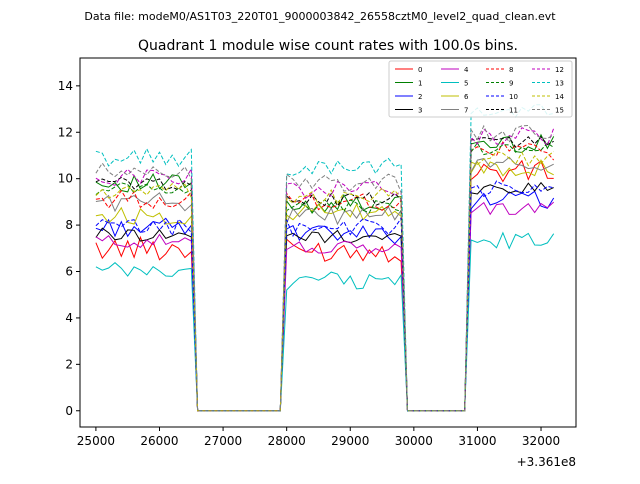  Describe the element at coordinates (350, 441) in the screenshot. I see `x-tick-label: 29000` at that location.